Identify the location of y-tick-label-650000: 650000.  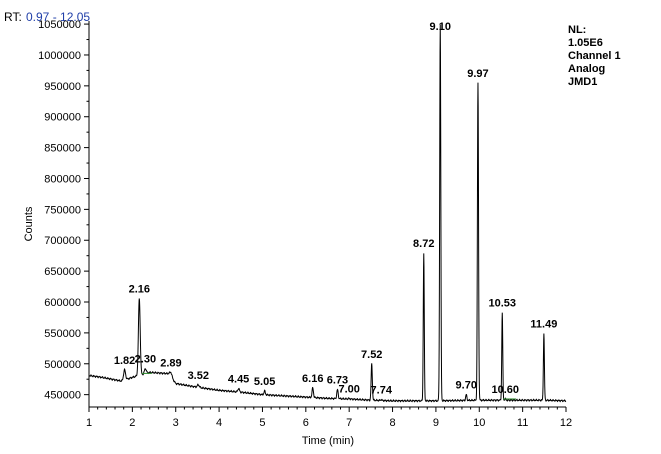
(62, 272).